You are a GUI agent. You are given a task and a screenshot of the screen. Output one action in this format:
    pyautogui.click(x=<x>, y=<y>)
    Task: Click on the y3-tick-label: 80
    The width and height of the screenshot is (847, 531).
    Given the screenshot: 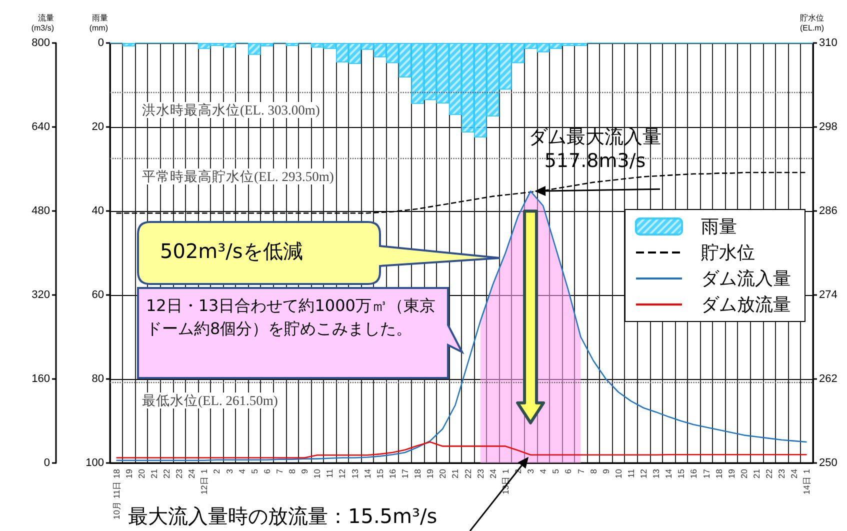 What is the action you would take?
    pyautogui.click(x=98, y=379)
    